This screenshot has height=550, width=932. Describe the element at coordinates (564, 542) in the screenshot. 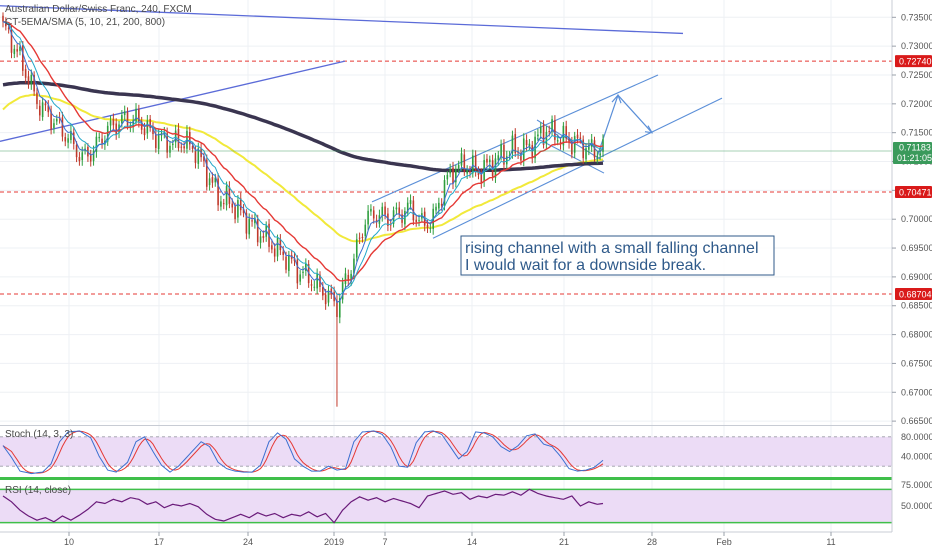

I see `time-tick-label: 21` at that location.